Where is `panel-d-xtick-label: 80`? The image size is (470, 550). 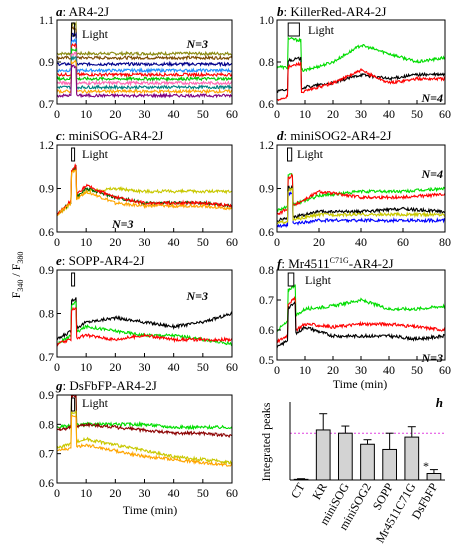
panel-d-xtick-label: 80 is located at coordinates (445, 242).